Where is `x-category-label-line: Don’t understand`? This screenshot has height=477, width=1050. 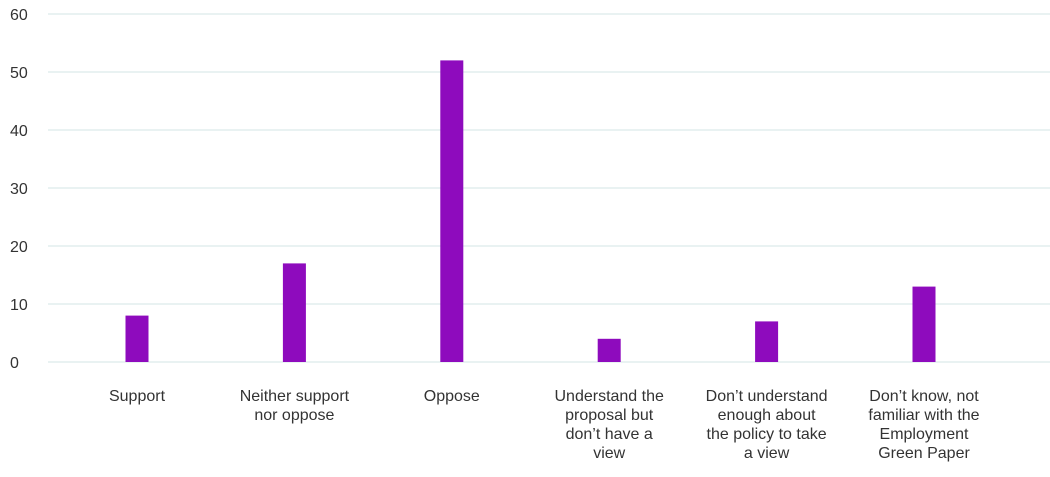
x-category-label-line: Don’t understand is located at coordinates (767, 396).